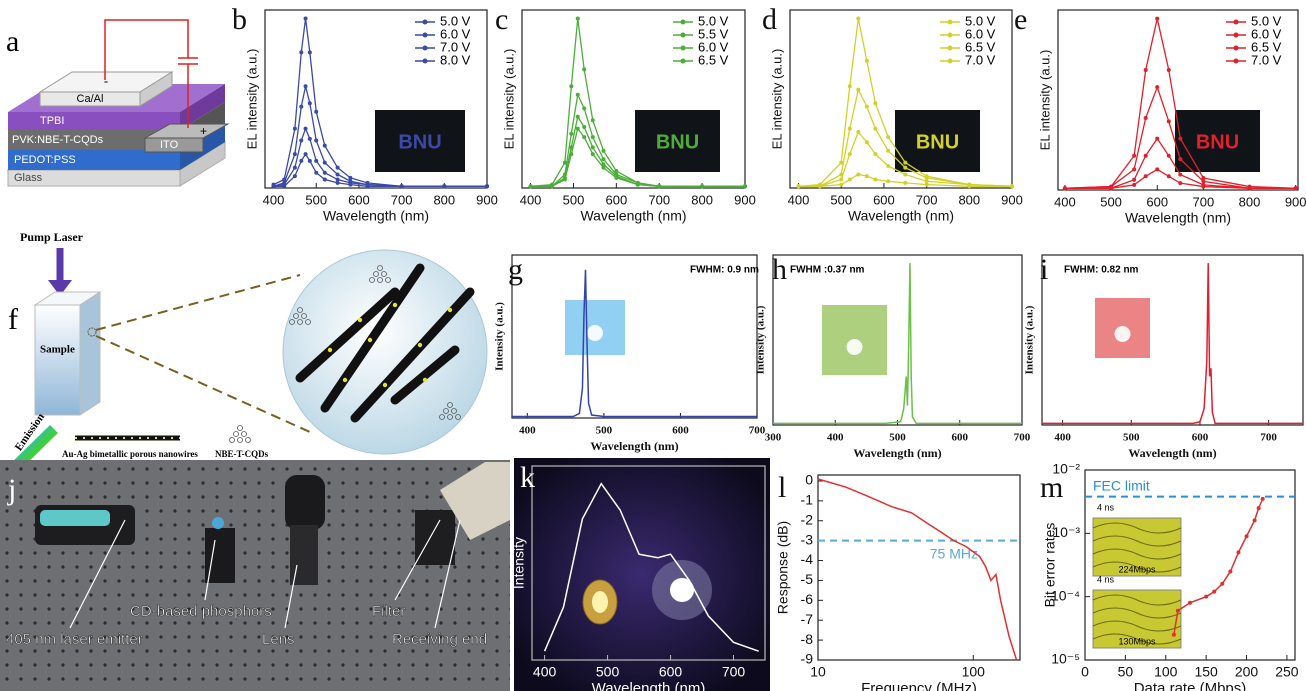 Image resolution: width=1306 pixels, height=691 pixels. Describe the element at coordinates (713, 33) in the screenshot. I see `legend-text: 5.5 V` at that location.